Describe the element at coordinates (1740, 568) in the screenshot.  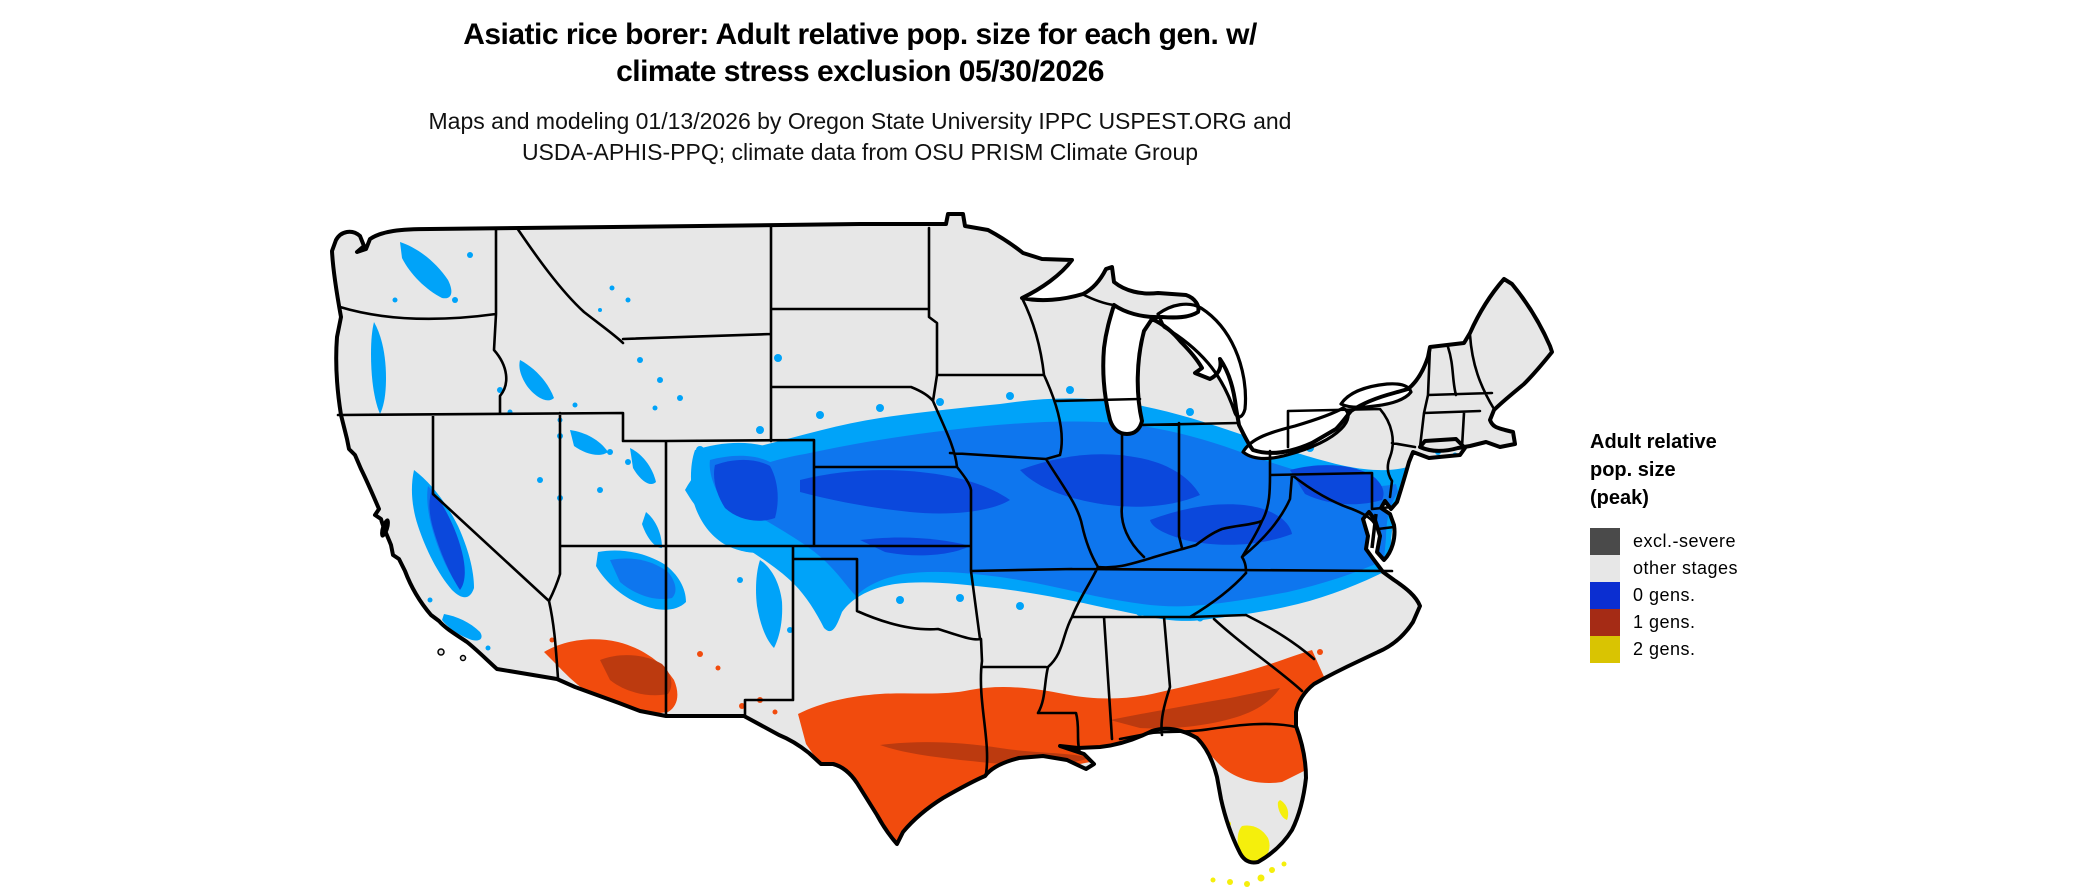
I see `legend-item-other-stages: other stages` at that location.